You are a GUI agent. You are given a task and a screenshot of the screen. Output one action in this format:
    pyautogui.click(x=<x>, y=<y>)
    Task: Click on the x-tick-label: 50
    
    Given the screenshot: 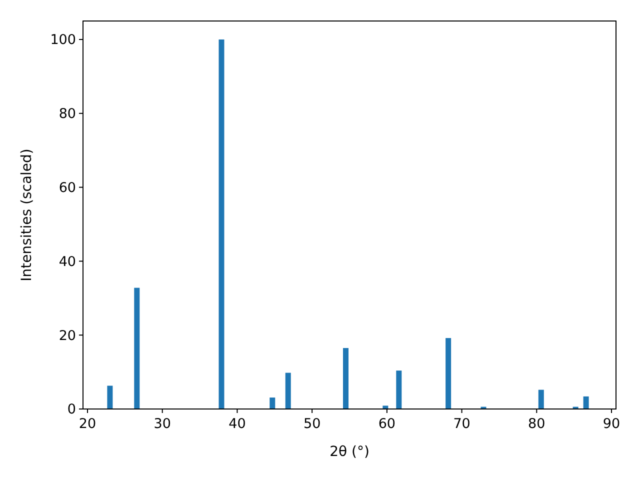 What is the action you would take?
    pyautogui.click(x=312, y=424)
    